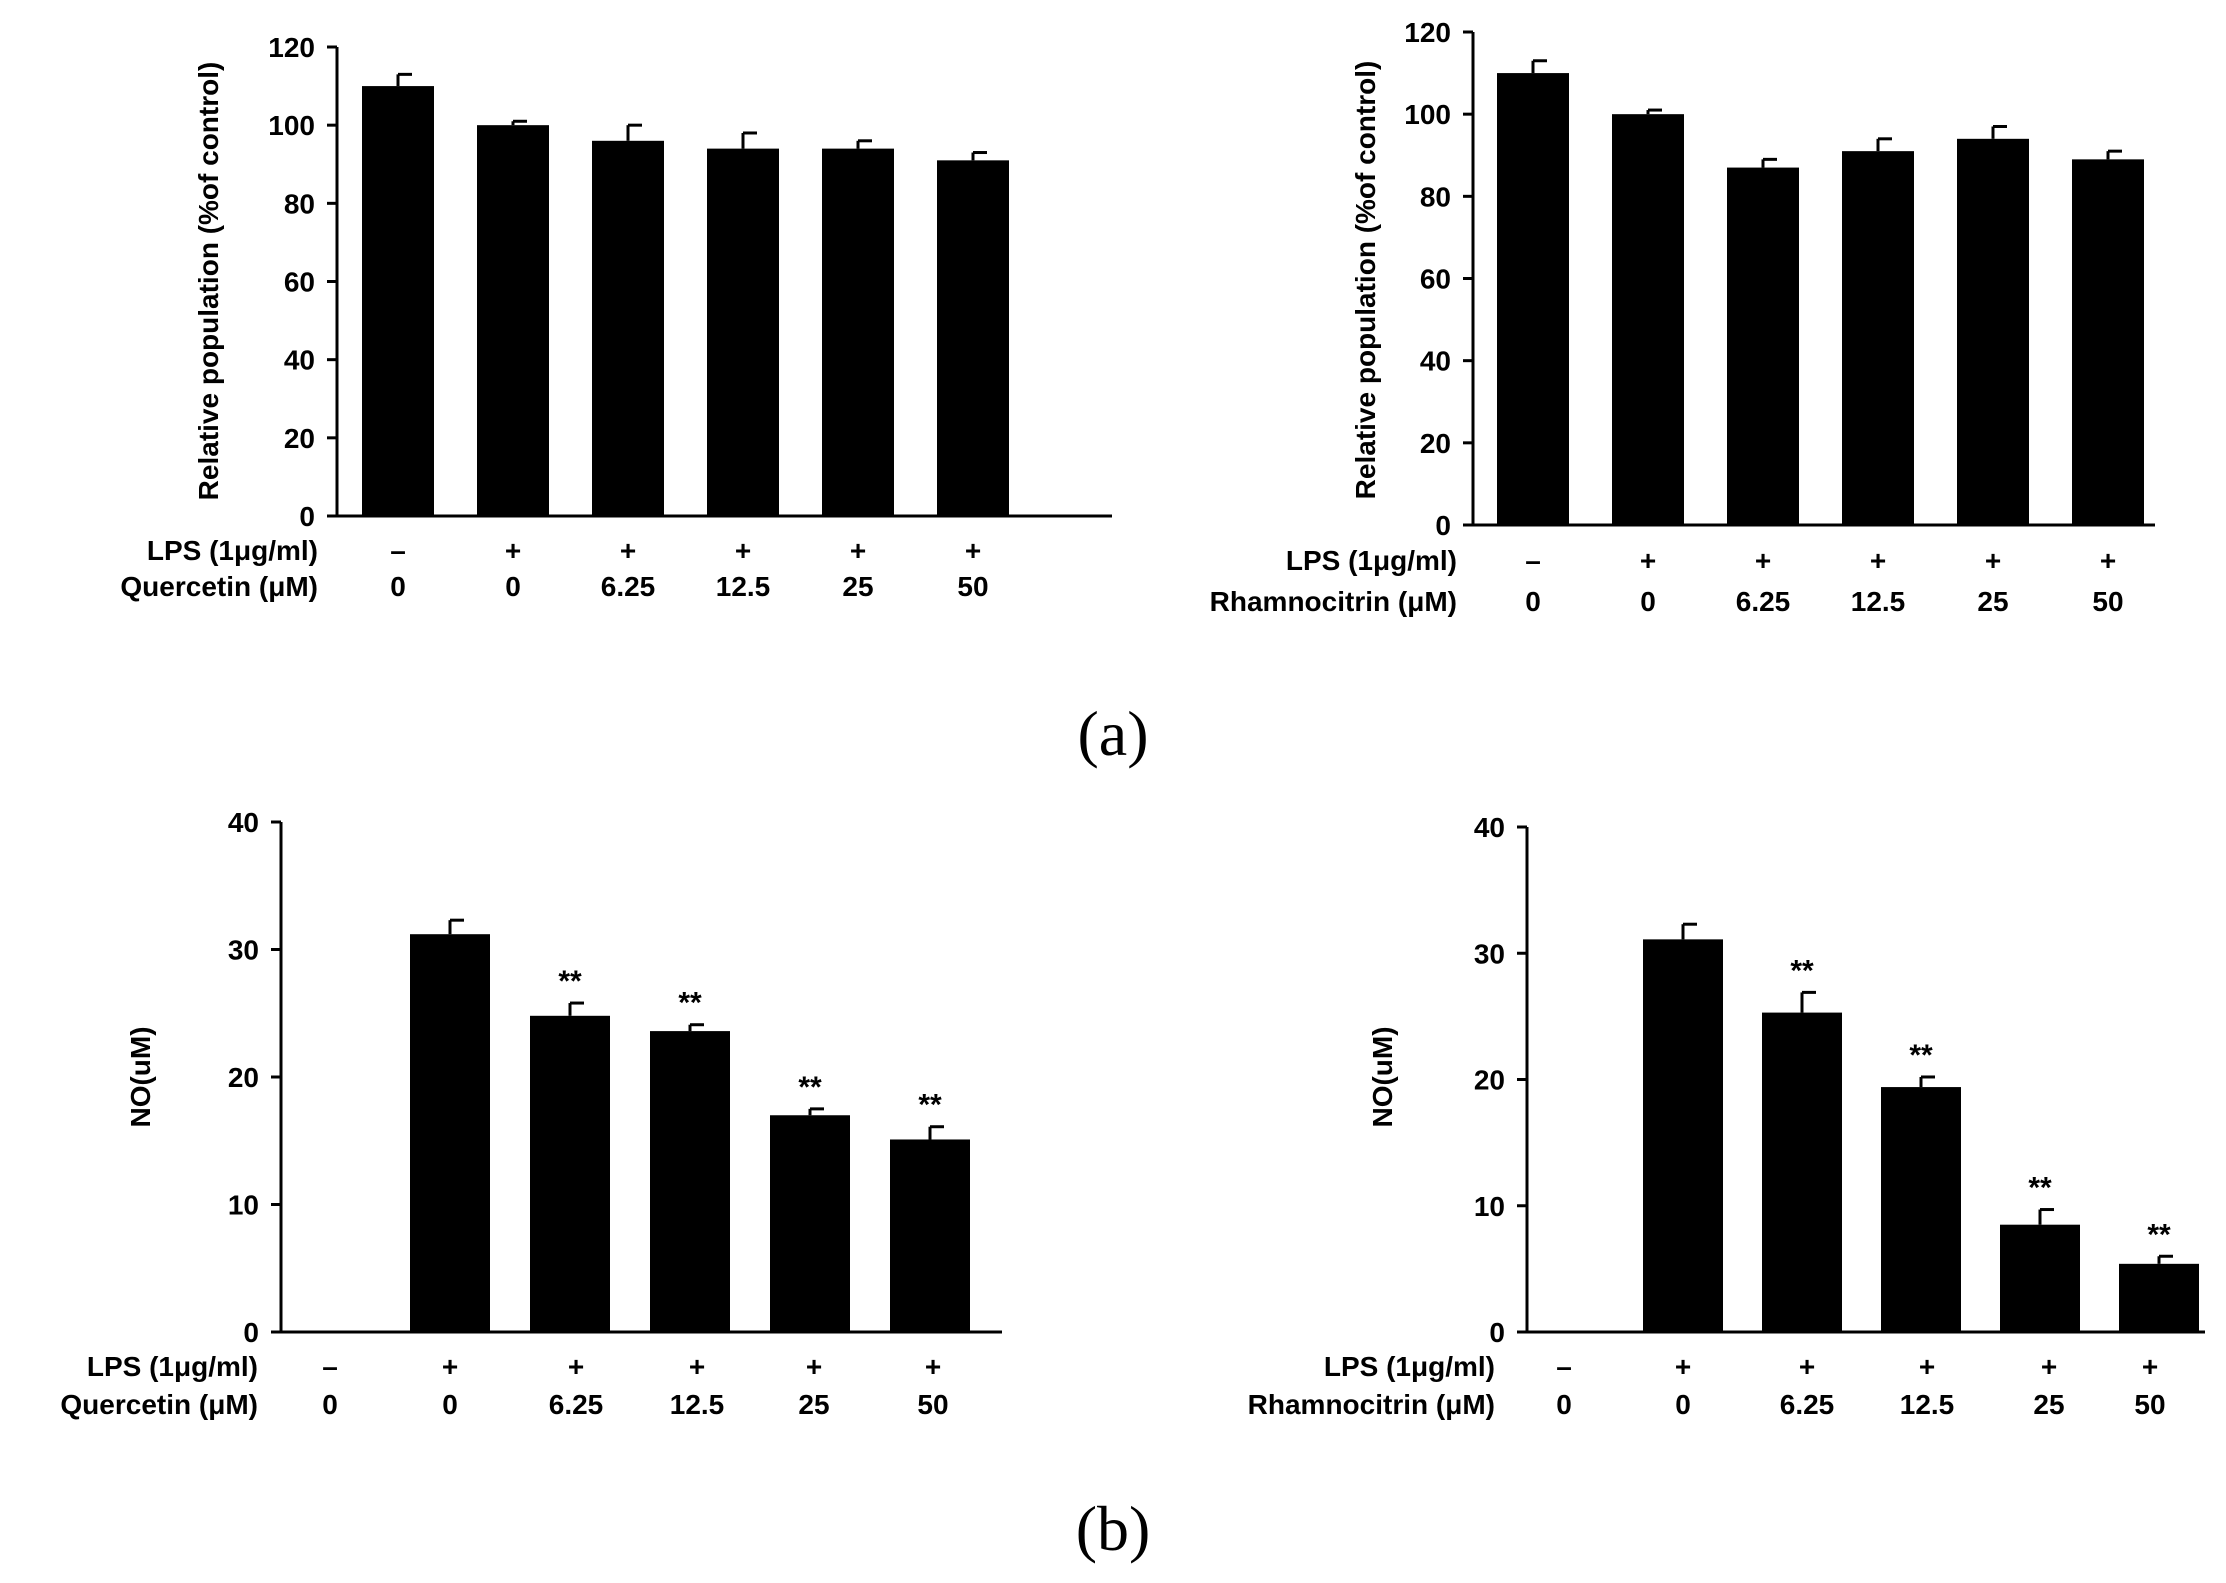  What do you see at coordinates (1427, 114) in the screenshot?
I see `y-tick-label: 100` at bounding box center [1427, 114].